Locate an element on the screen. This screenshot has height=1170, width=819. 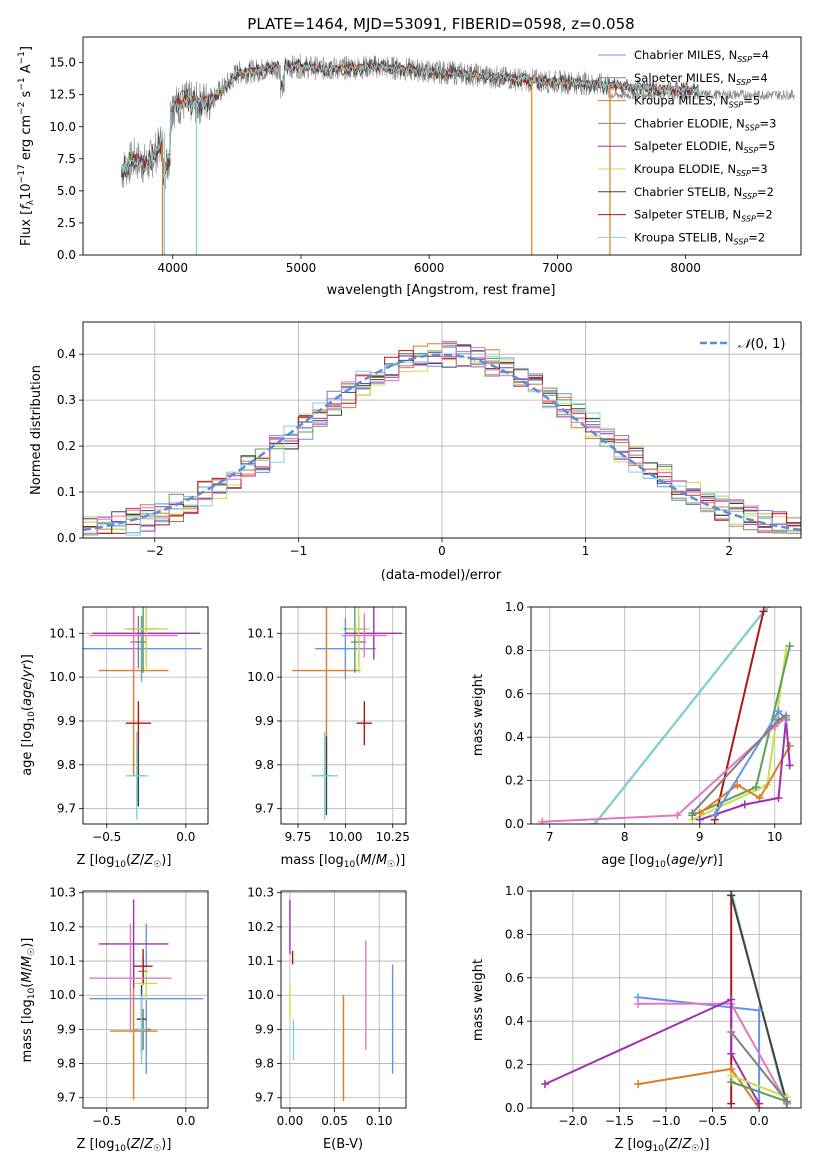
x-tick-label: 7 is located at coordinates (550, 837).